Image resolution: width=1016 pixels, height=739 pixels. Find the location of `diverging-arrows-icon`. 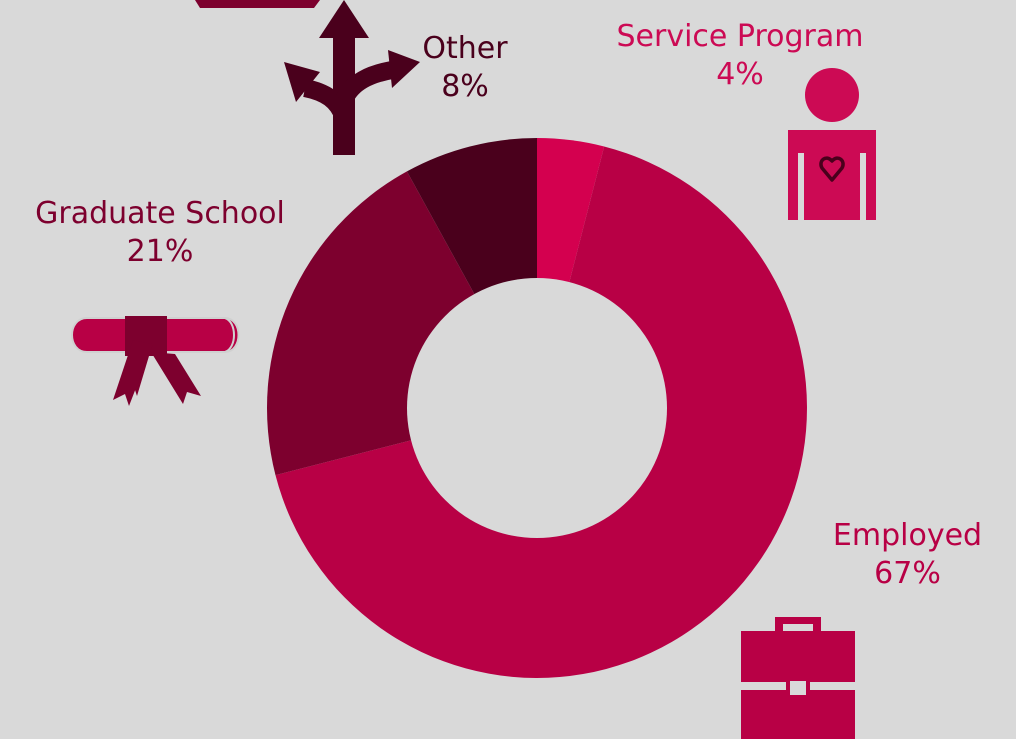

diverging-arrows-icon is located at coordinates (352, 77).